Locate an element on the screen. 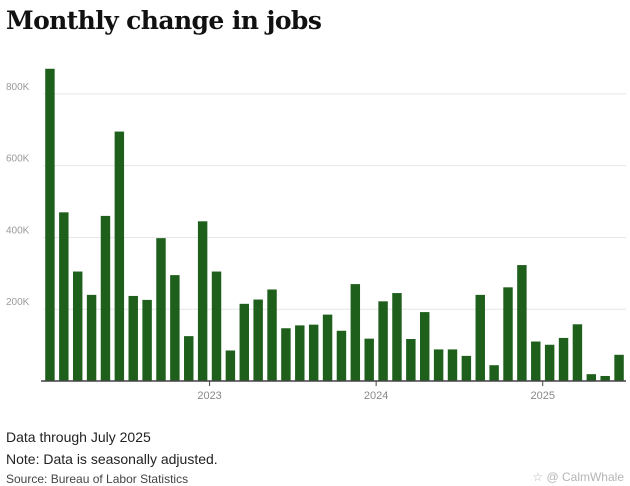 The height and width of the screenshot is (486, 630). watermark: ☆ @ CalmWhale is located at coordinates (578, 477).